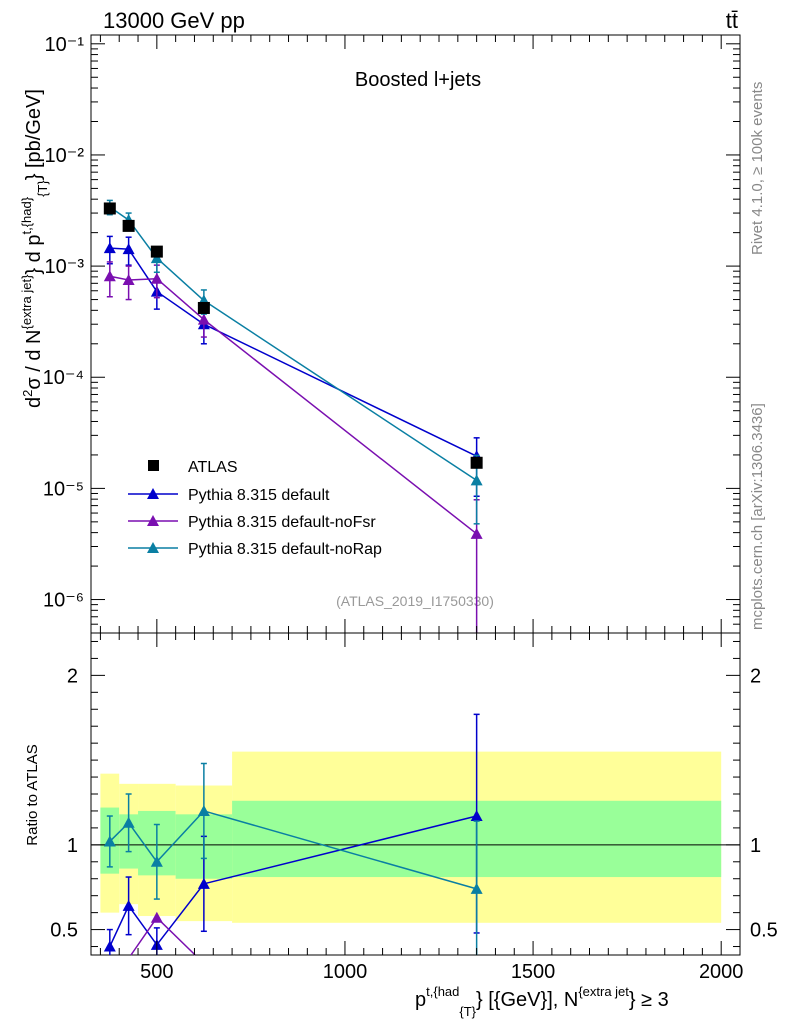 This screenshot has height=1024, width=786. What do you see at coordinates (72, 846) in the screenshot?
I see `ratio-y-tick-label-left: 1` at bounding box center [72, 846].